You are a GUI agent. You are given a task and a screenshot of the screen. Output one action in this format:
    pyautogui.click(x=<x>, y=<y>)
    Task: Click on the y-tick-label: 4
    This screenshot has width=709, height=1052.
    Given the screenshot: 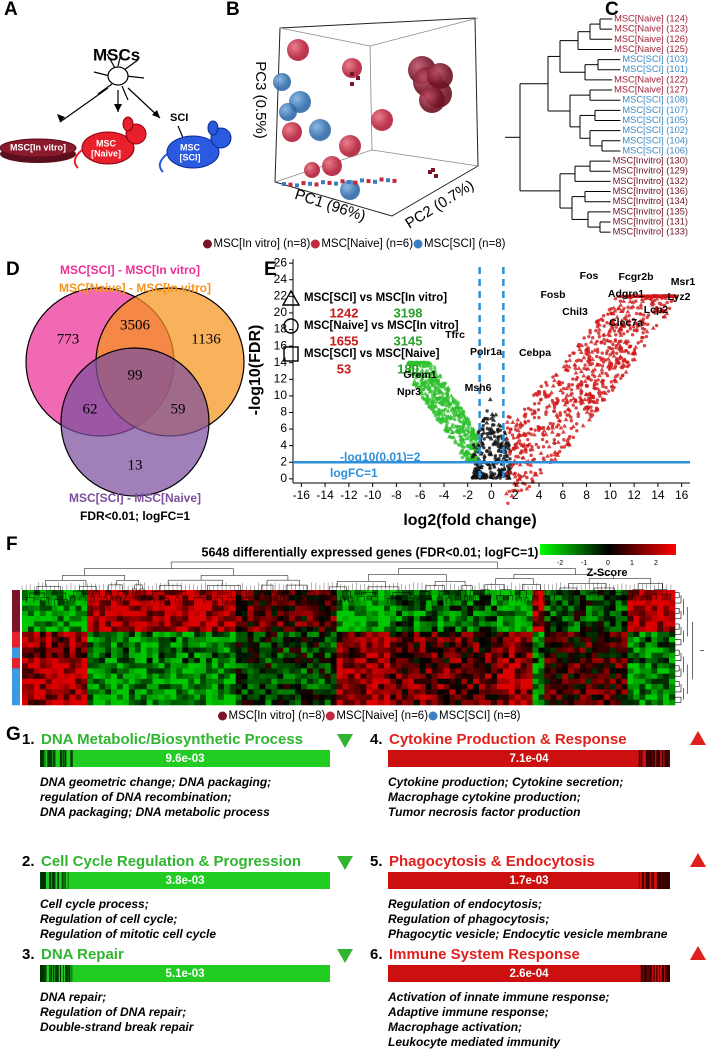 What is the action you would take?
    pyautogui.click(x=283, y=445)
    